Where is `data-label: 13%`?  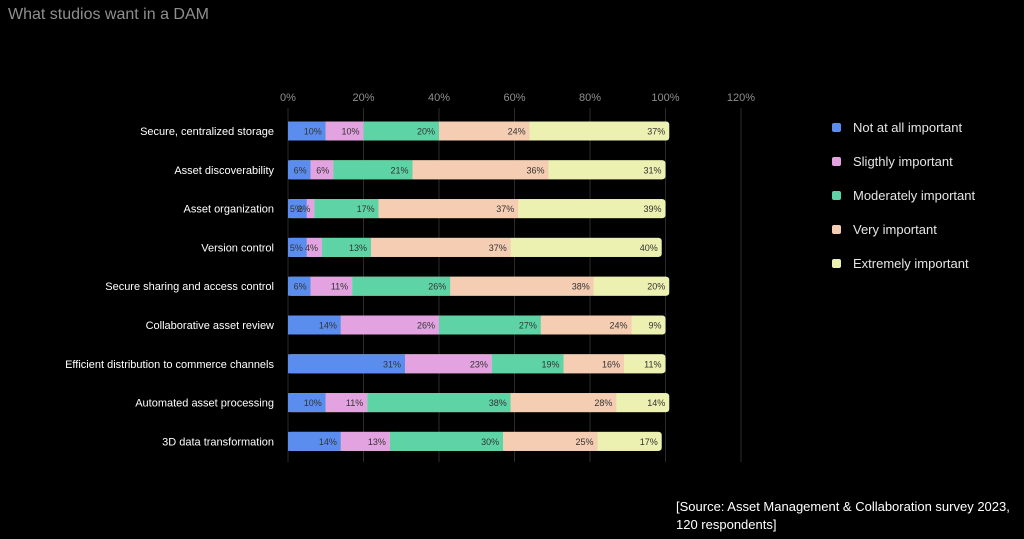 data-label: 13% is located at coordinates (358, 248).